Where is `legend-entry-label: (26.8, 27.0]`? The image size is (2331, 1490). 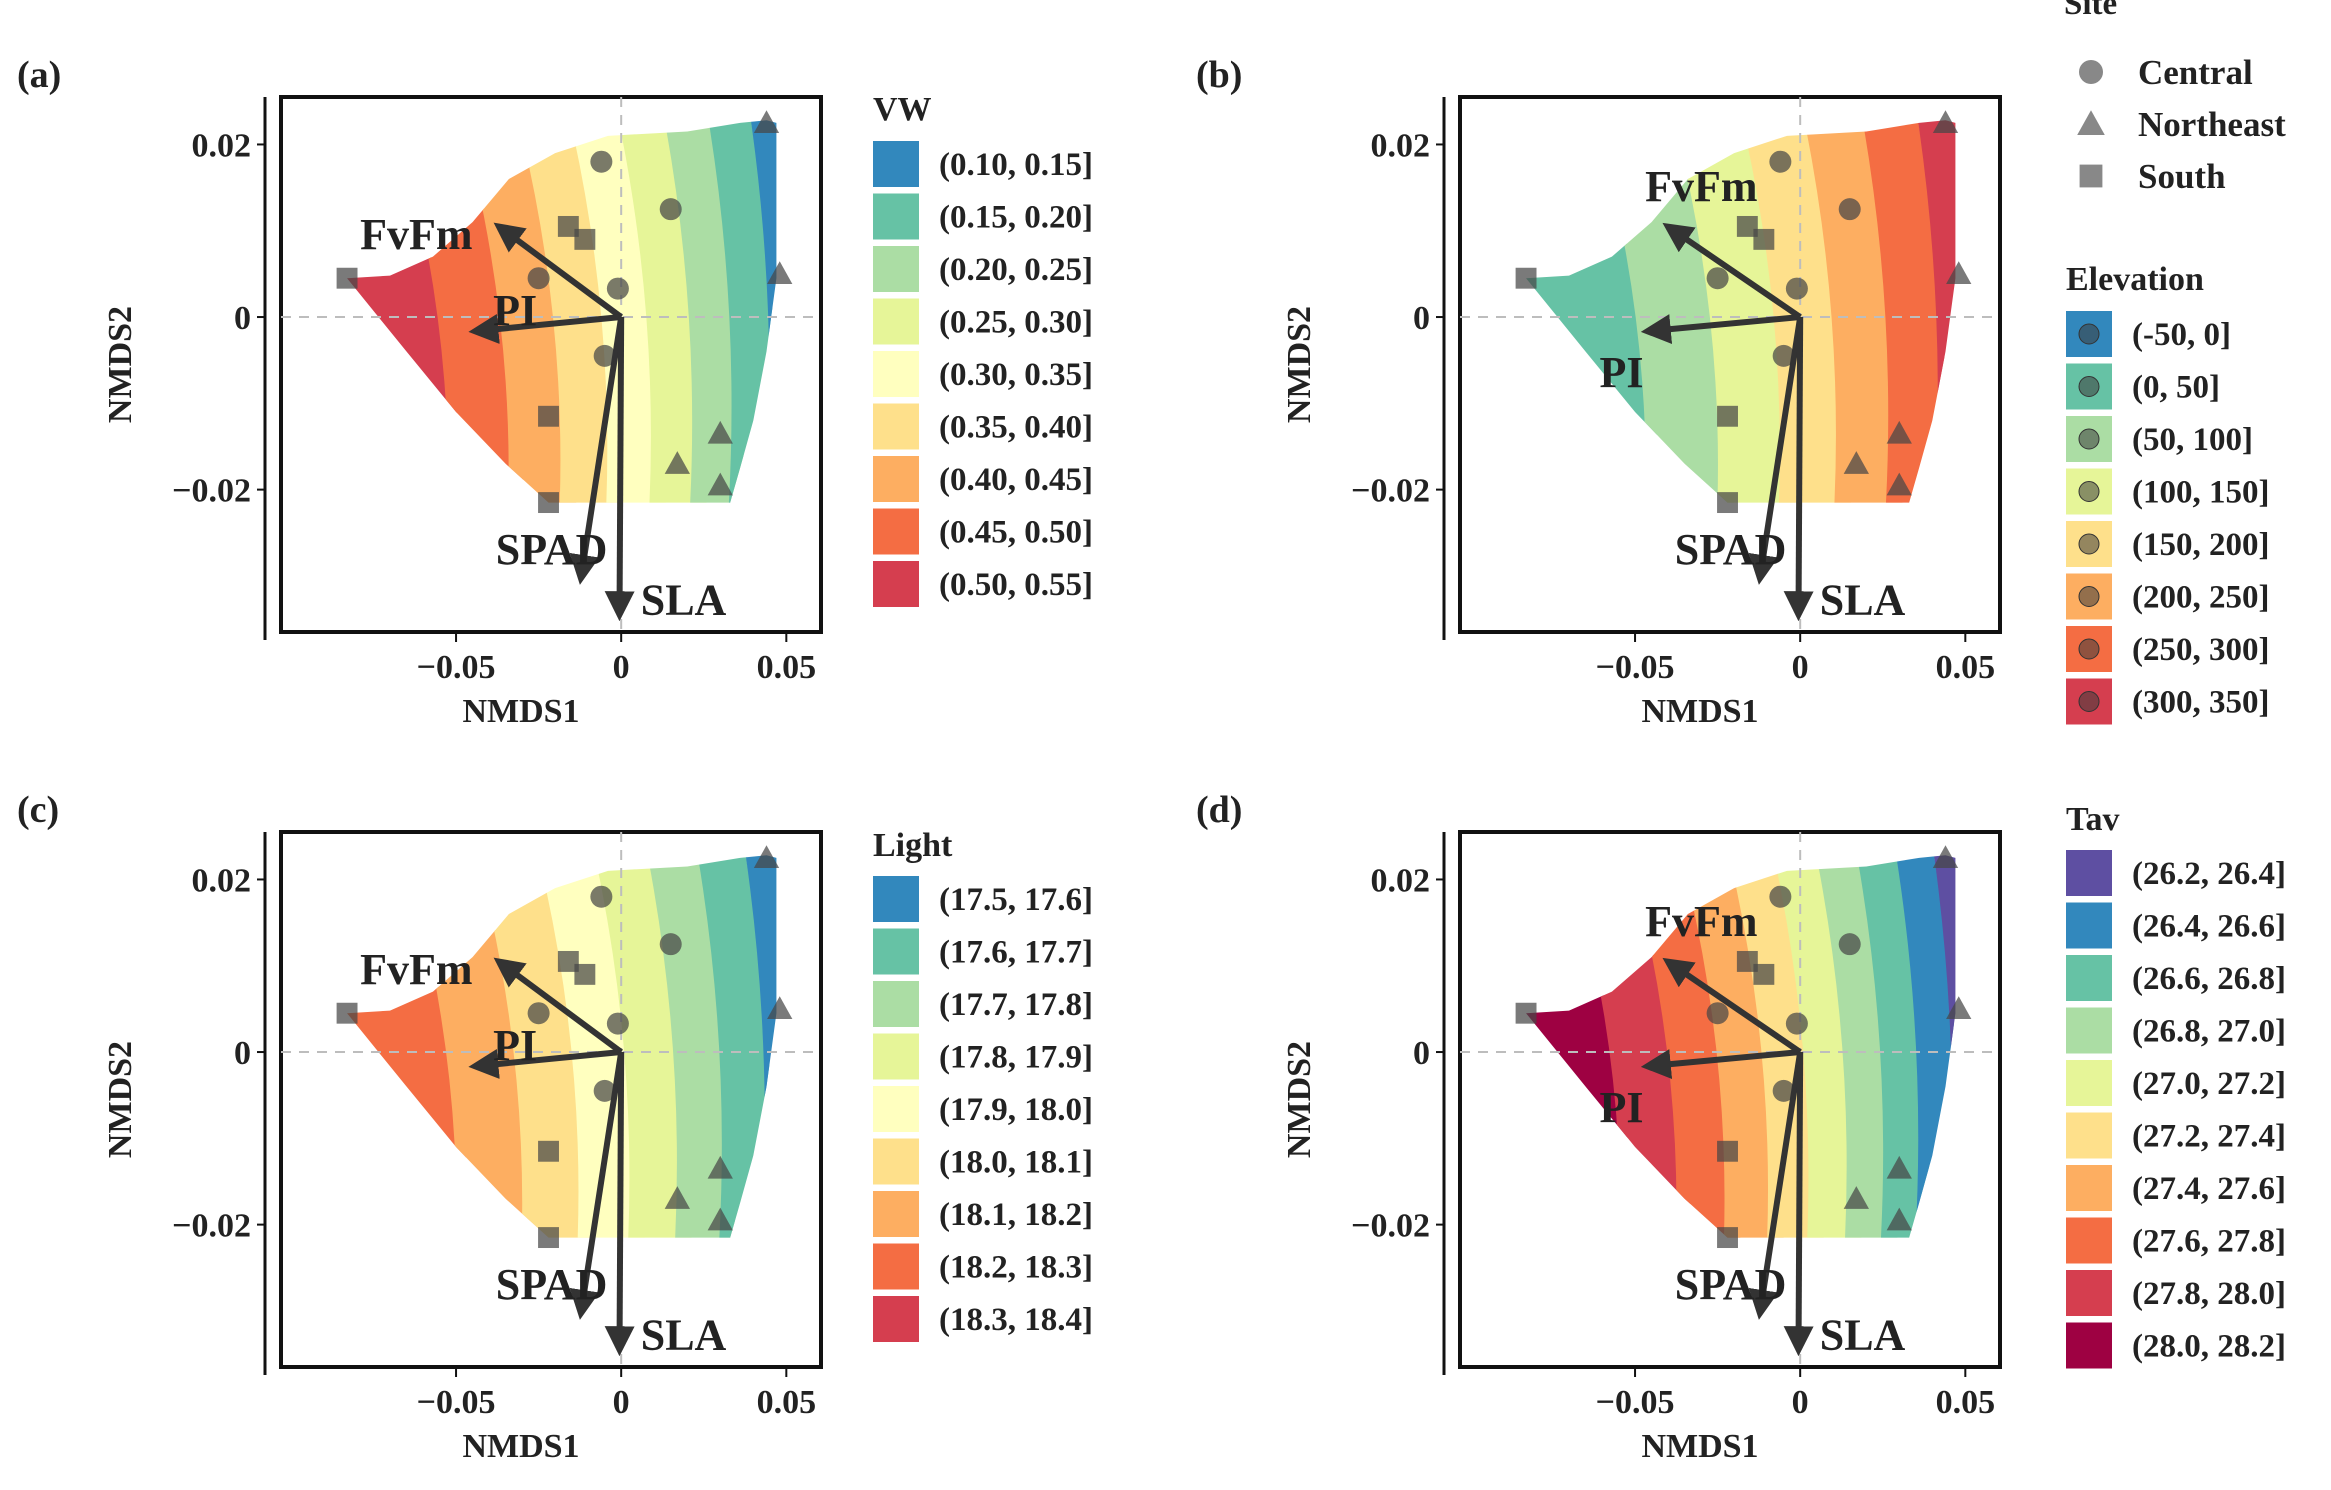
legend-entry-label: (26.8, 27.0] is located at coordinates (2209, 1032).